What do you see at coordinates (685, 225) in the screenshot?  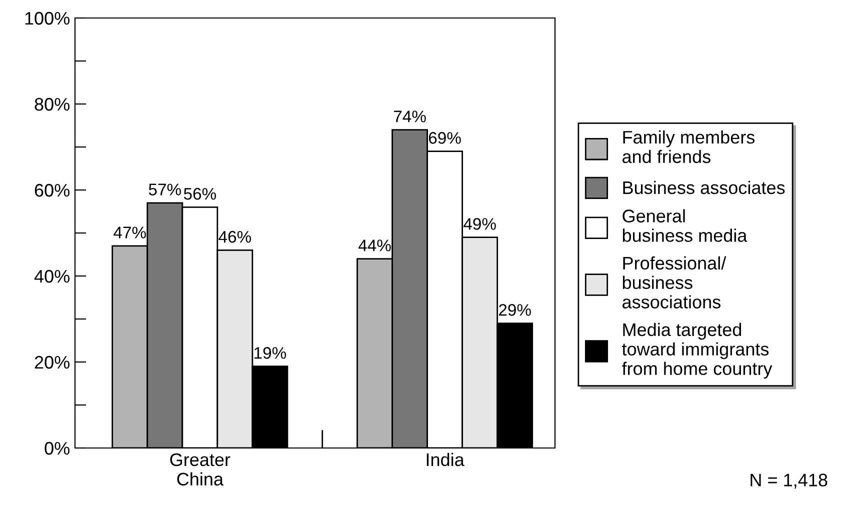 I see `legend-label: General business media` at bounding box center [685, 225].